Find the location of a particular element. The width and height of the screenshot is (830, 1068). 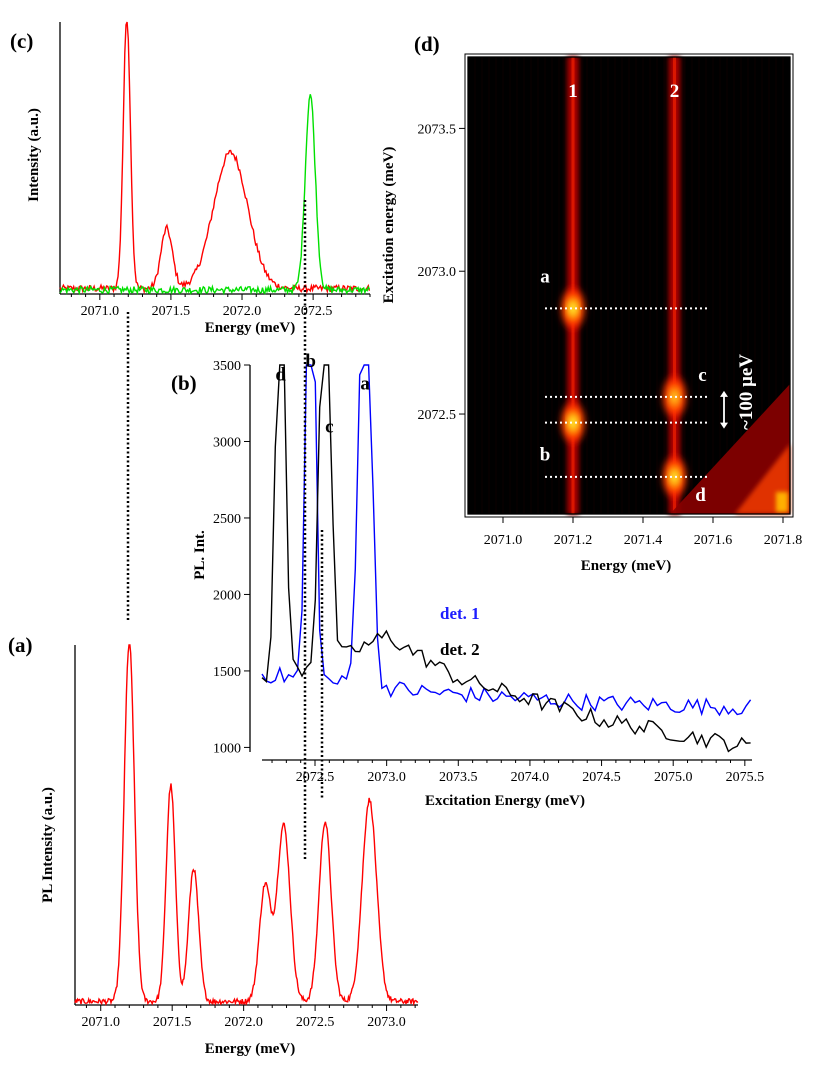

panel-c-xtick-label: 2071.0 is located at coordinates (100, 311).